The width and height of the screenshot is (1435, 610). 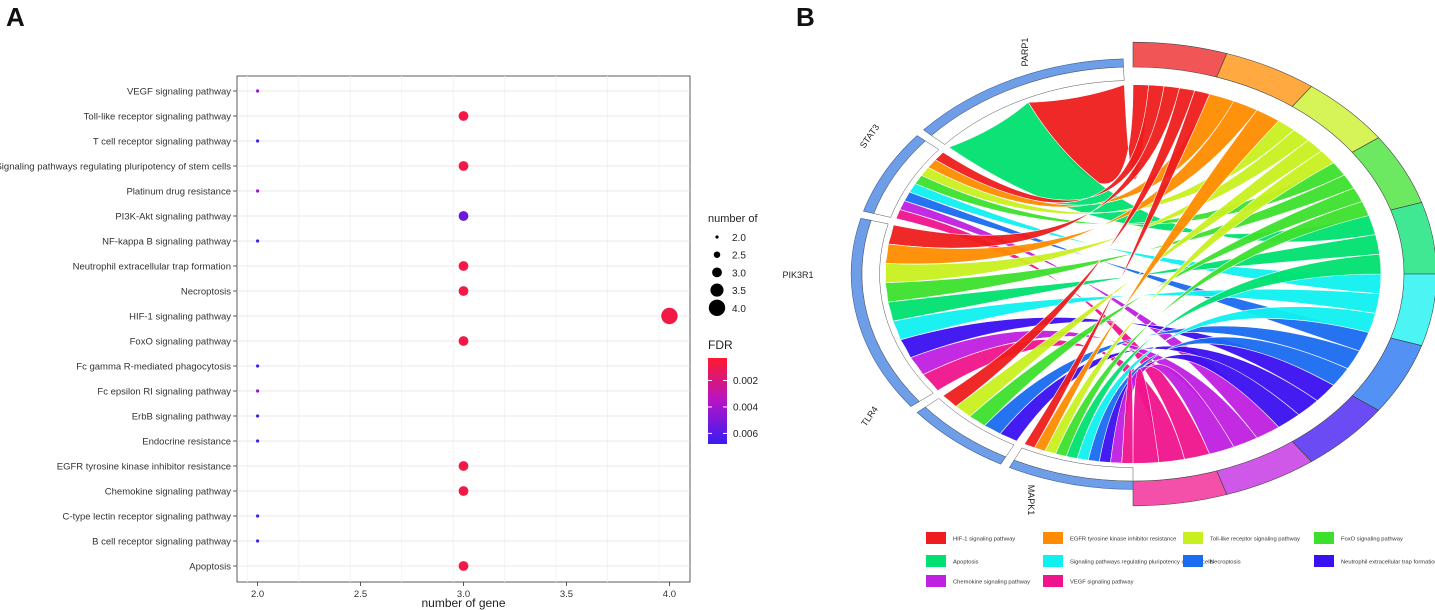 What do you see at coordinates (164, 392) in the screenshot?
I see `y-tick-label: Fc epsilon RI signaling pathway` at bounding box center [164, 392].